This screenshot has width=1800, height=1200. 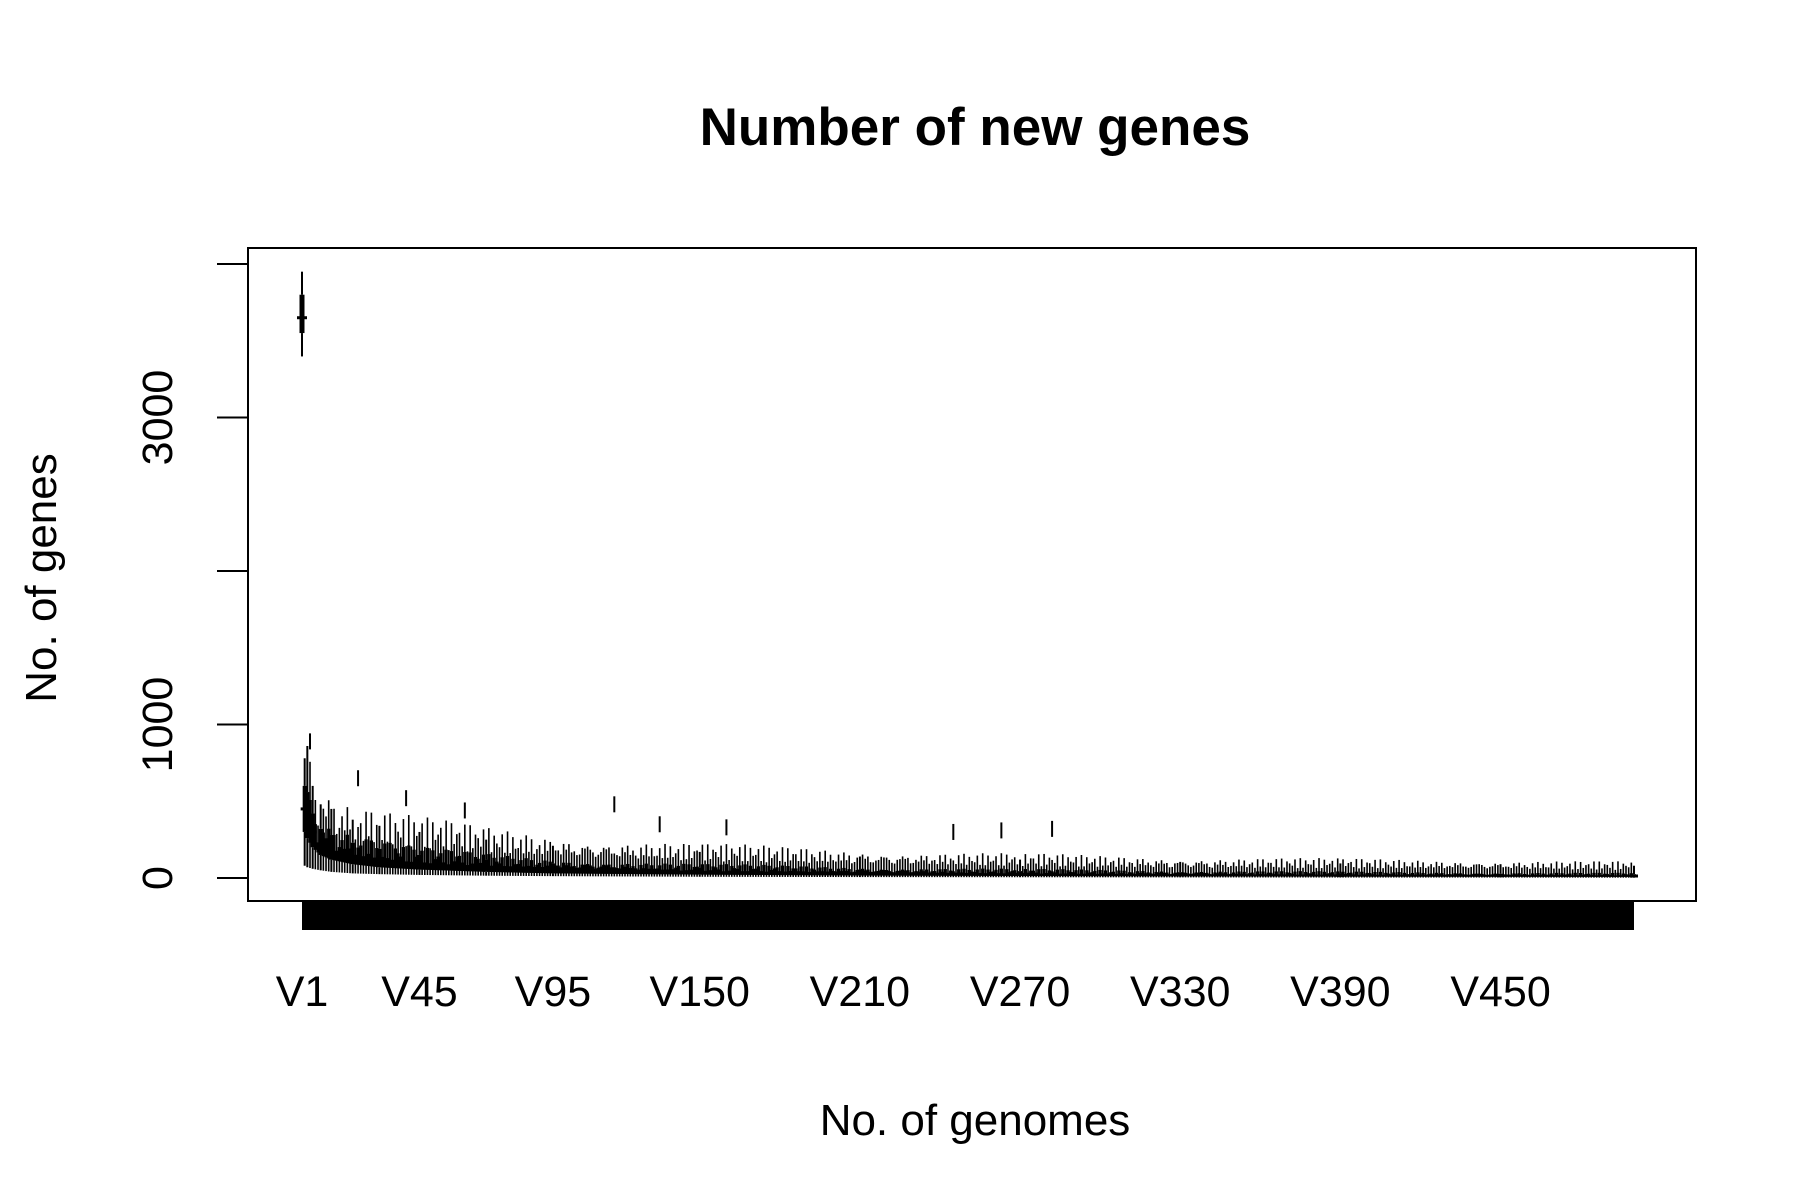 What do you see at coordinates (913, 992) in the screenshot?
I see `x-axis-labels: V1 V45 V95 V150 V210 V270 V330 V390 V450` at bounding box center [913, 992].